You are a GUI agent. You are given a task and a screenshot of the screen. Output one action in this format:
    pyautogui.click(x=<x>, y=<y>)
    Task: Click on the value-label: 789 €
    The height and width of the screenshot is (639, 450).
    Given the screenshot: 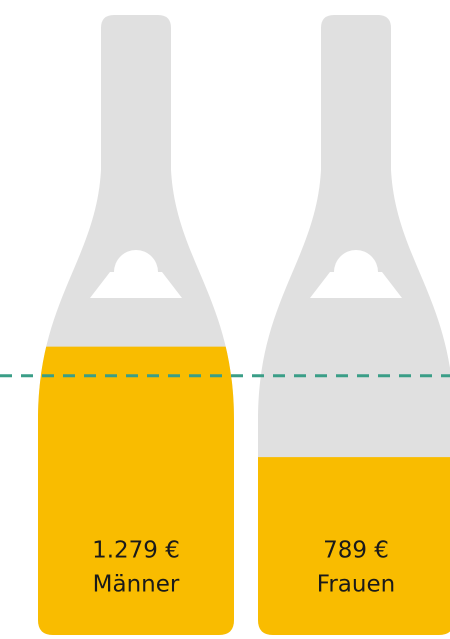 What is the action you would take?
    pyautogui.click(x=356, y=551)
    